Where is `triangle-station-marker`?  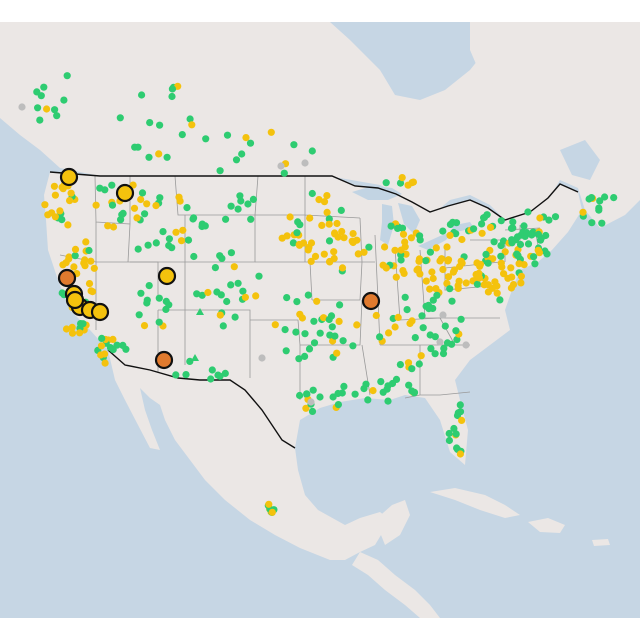 triangle-station-marker is located at coordinates (195, 357).